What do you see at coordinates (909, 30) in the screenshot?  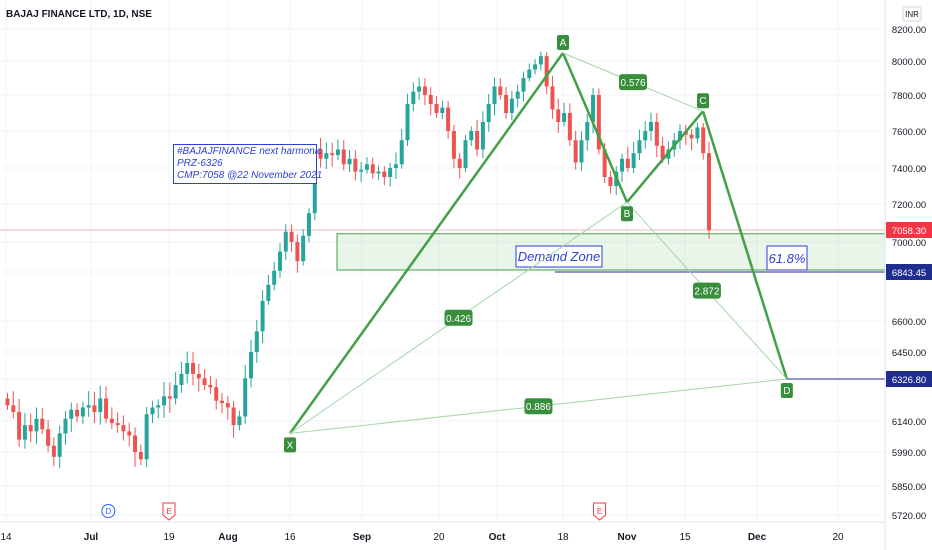 I see `y-tick-label: 8200.00` at bounding box center [909, 30].